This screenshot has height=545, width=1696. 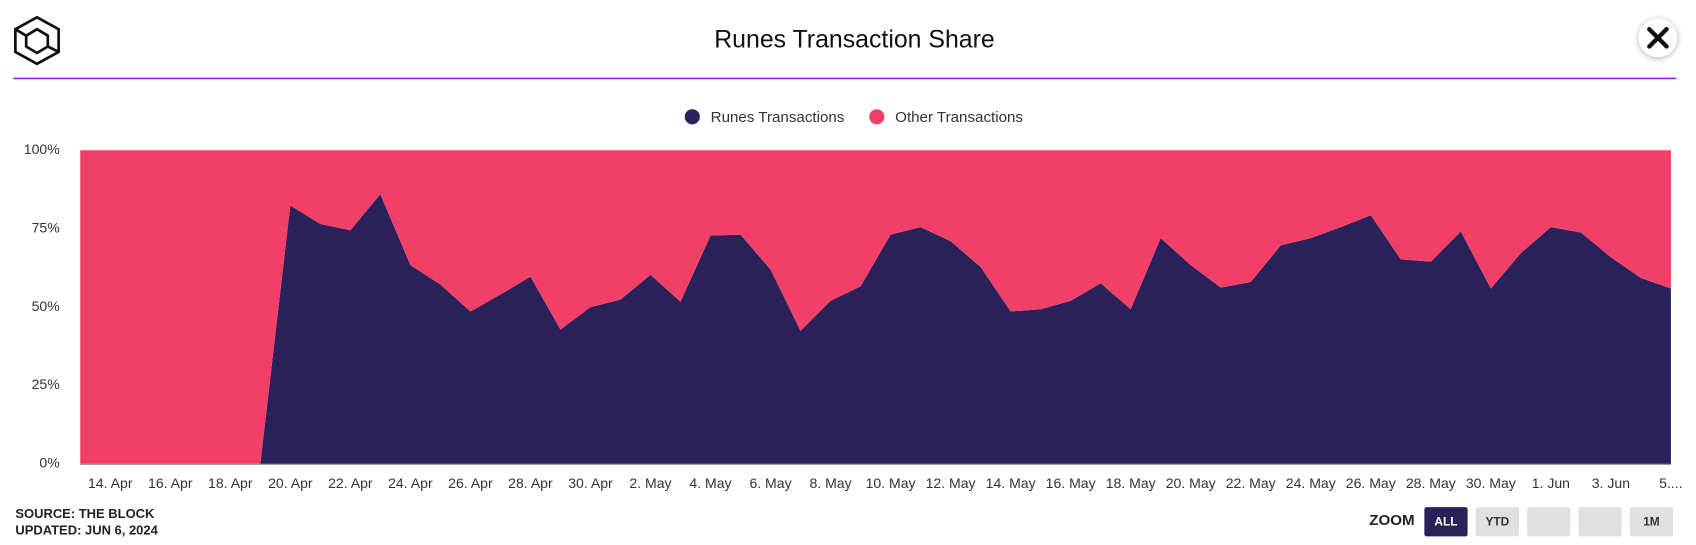 What do you see at coordinates (854, 40) in the screenshot?
I see `chart-title: Runes Transaction Share` at bounding box center [854, 40].